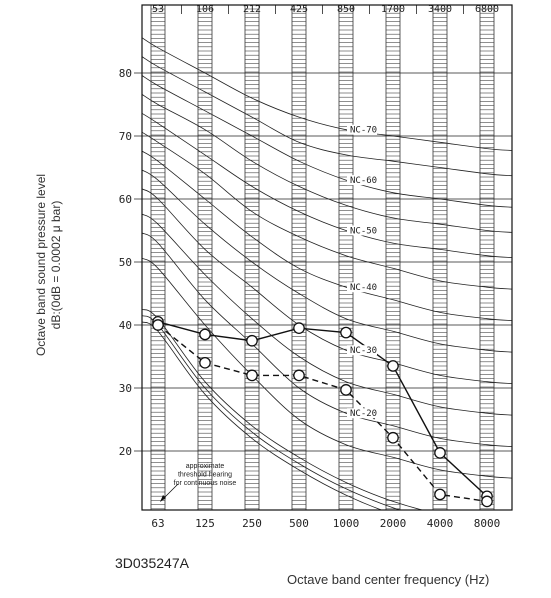 This screenshot has width=551, height=598. Describe the element at coordinates (205, 9) in the screenshot. I see `top-band-label-106: 106` at that location.